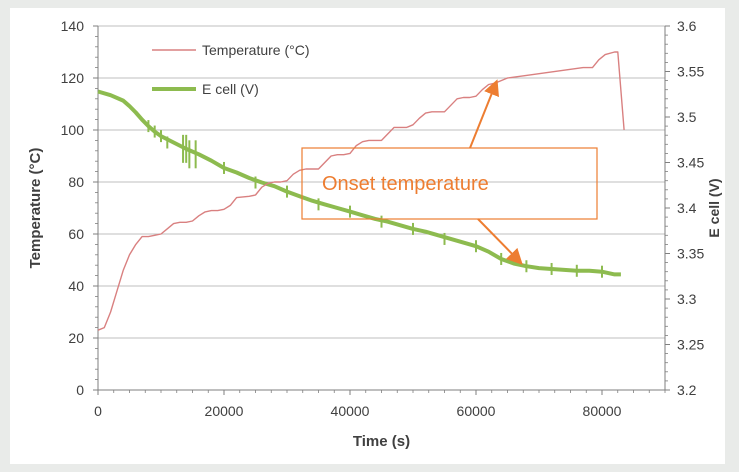  What do you see at coordinates (73, 130) in the screenshot?
I see `y-left-tick-label: 100` at bounding box center [73, 130].